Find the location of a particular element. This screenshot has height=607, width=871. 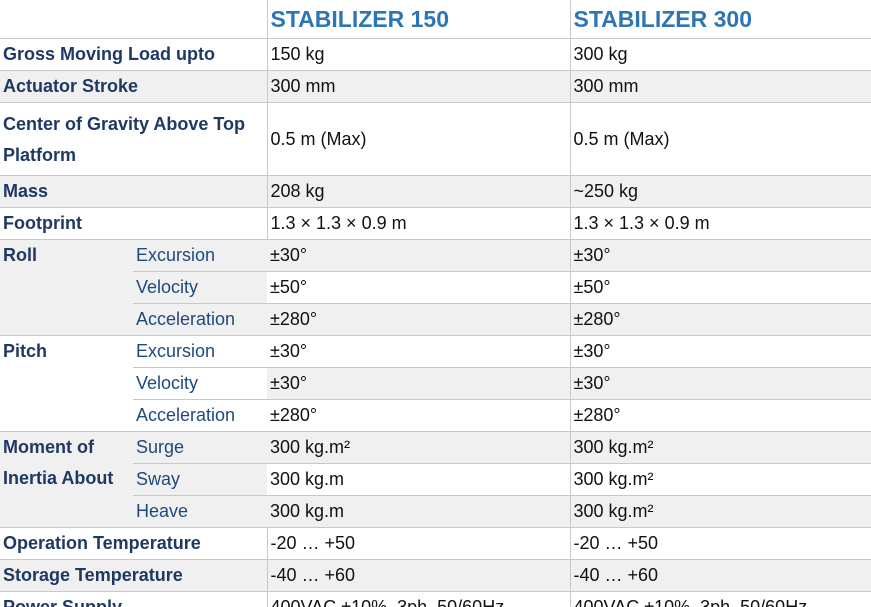

row-sublabel: Heave is located at coordinates (200, 511).